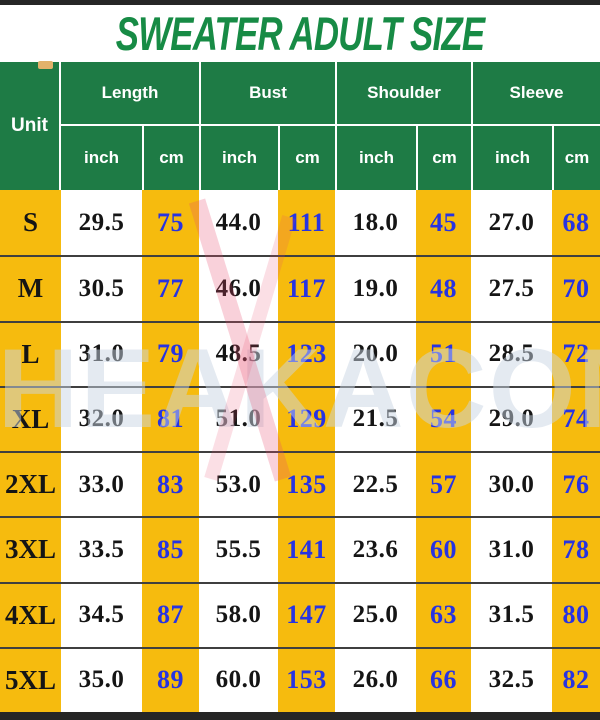 This screenshot has width=600, height=720. I want to click on shoulder-inch-cell: 21.5, so click(375, 419).